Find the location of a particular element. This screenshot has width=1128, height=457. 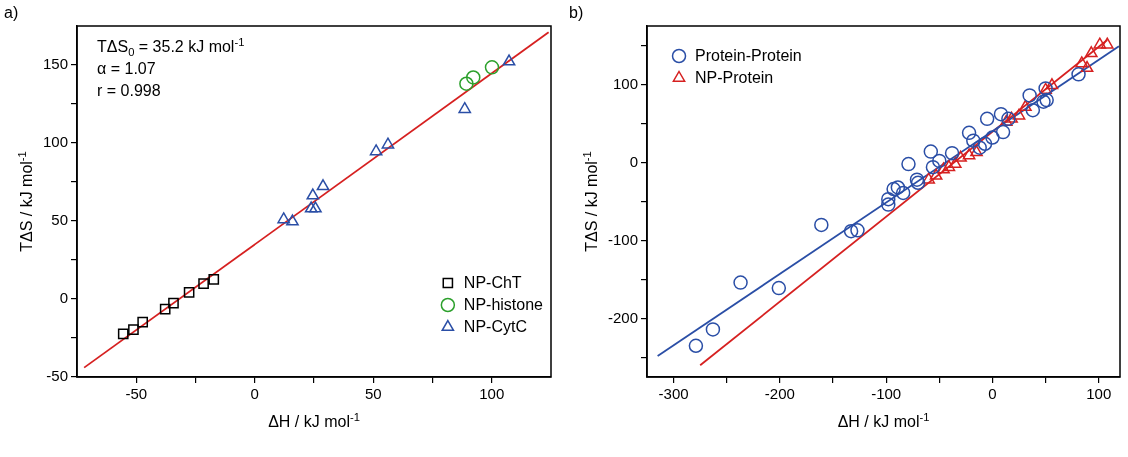

y-tick-label: 50 is located at coordinates (60, 220).